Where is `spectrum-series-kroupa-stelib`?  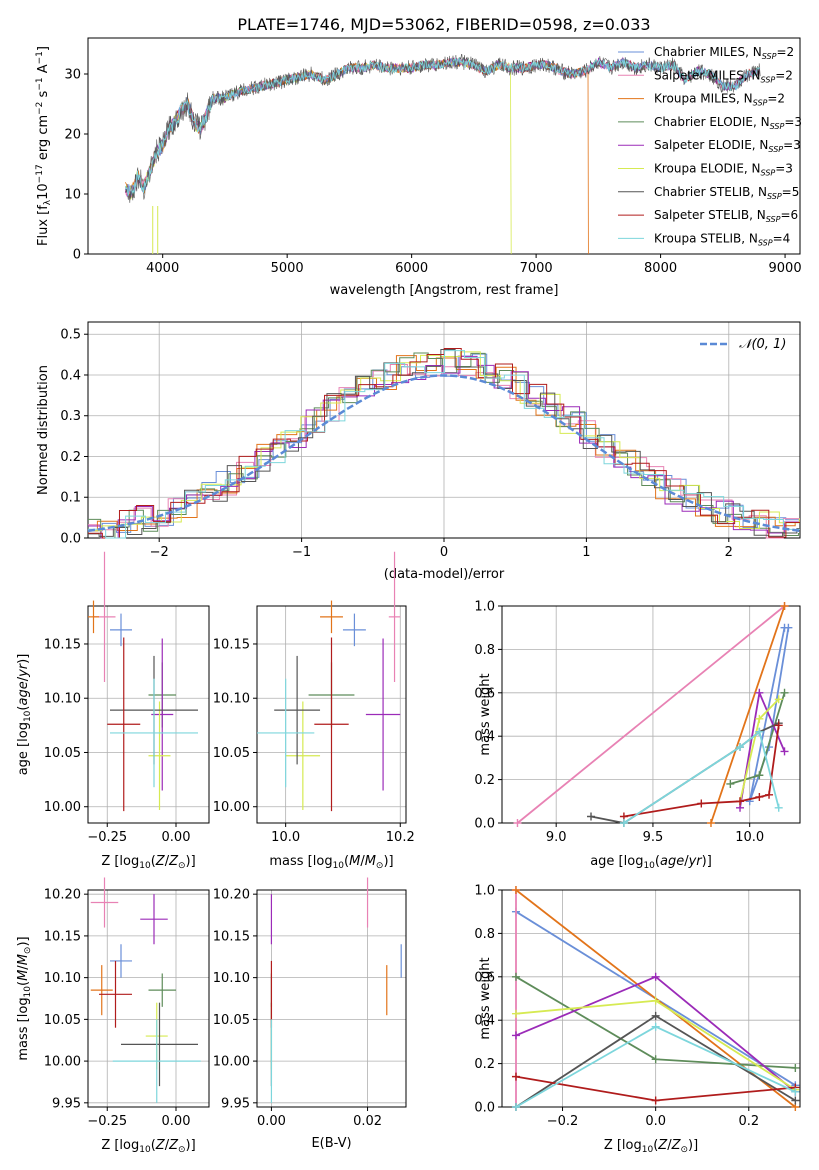
spectrum-series-kroupa-stelib is located at coordinates (442, 126).